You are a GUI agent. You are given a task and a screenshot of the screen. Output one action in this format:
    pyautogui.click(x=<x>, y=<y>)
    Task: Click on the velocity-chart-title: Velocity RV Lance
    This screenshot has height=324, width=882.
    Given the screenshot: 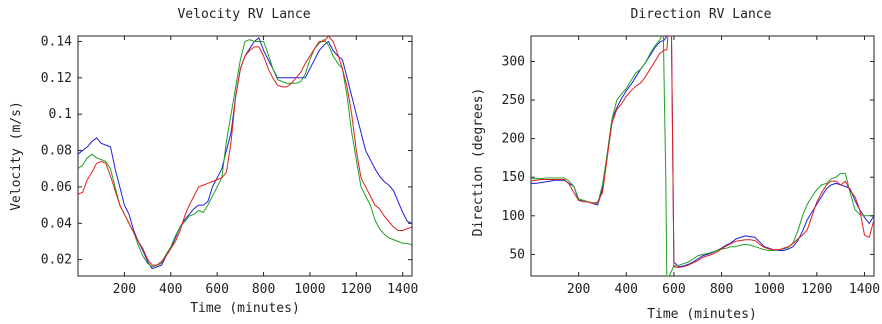 What is the action you would take?
    pyautogui.click(x=243, y=14)
    